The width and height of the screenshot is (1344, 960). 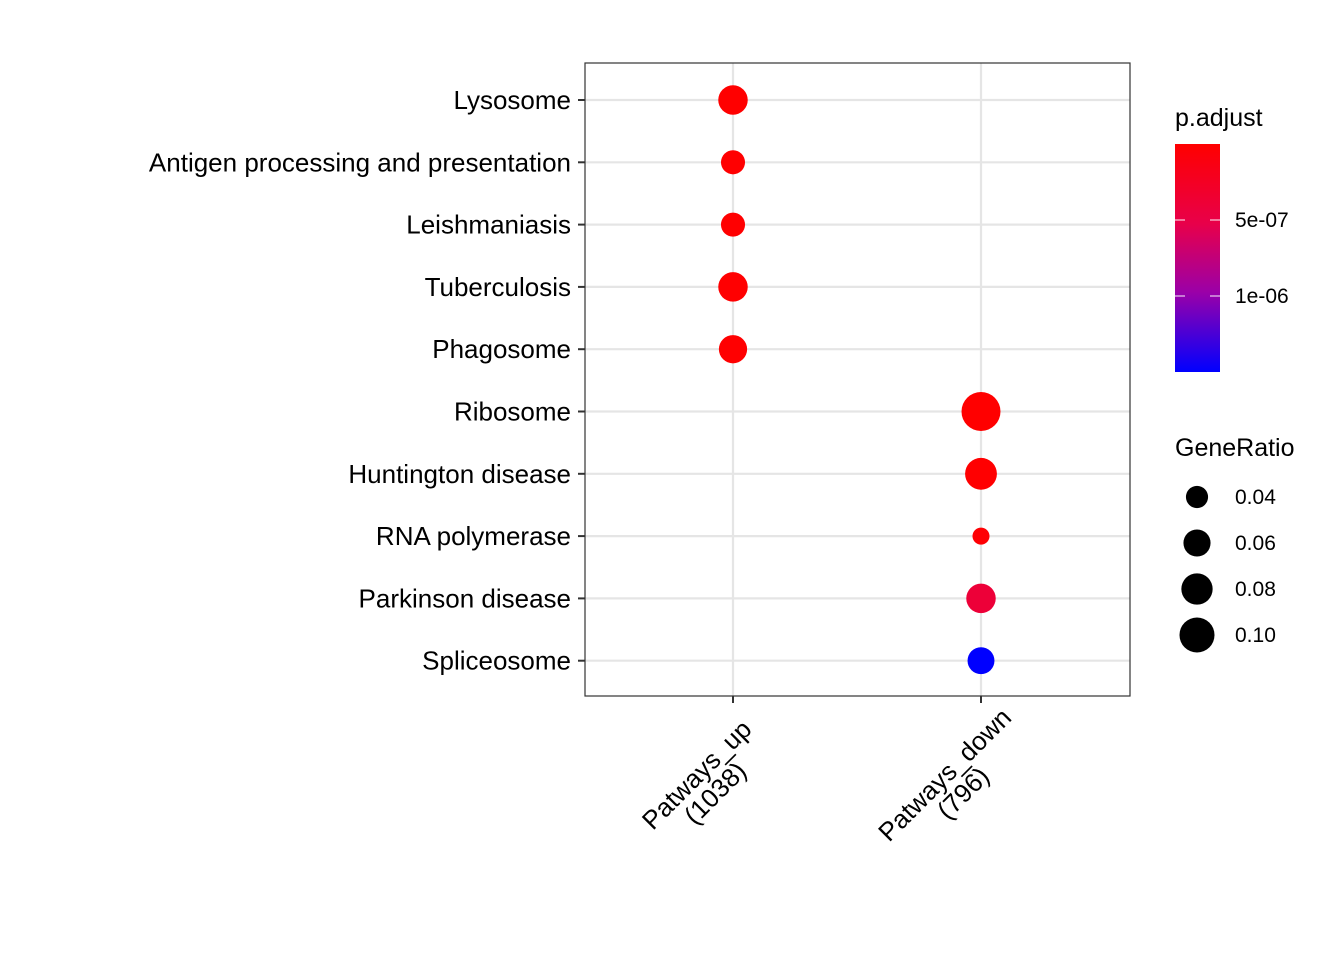 What do you see at coordinates (1197, 258) in the screenshot?
I see `color-bar` at bounding box center [1197, 258].